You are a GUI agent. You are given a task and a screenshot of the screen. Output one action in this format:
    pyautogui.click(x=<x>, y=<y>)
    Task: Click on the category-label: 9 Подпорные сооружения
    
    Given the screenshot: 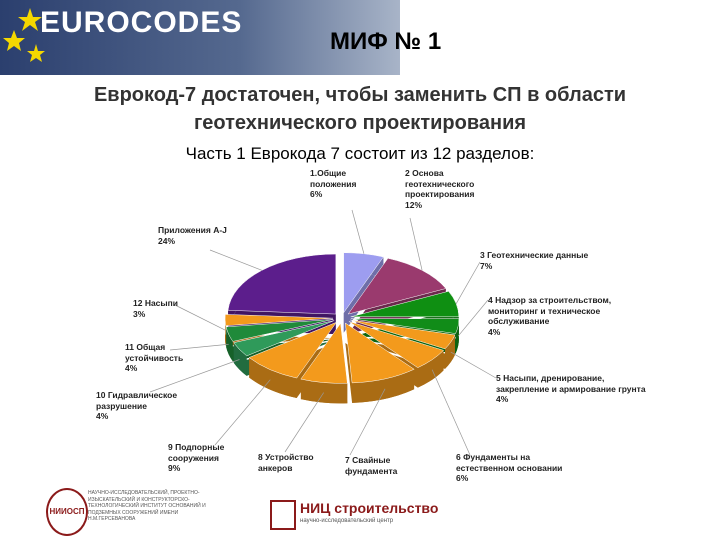 What is the action you would take?
    pyautogui.click(x=196, y=452)
    